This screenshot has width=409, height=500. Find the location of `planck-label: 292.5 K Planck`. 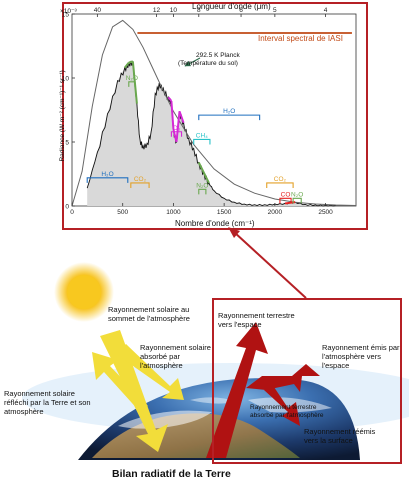

planck-label: 292.5 K Planck is located at coordinates (218, 55).